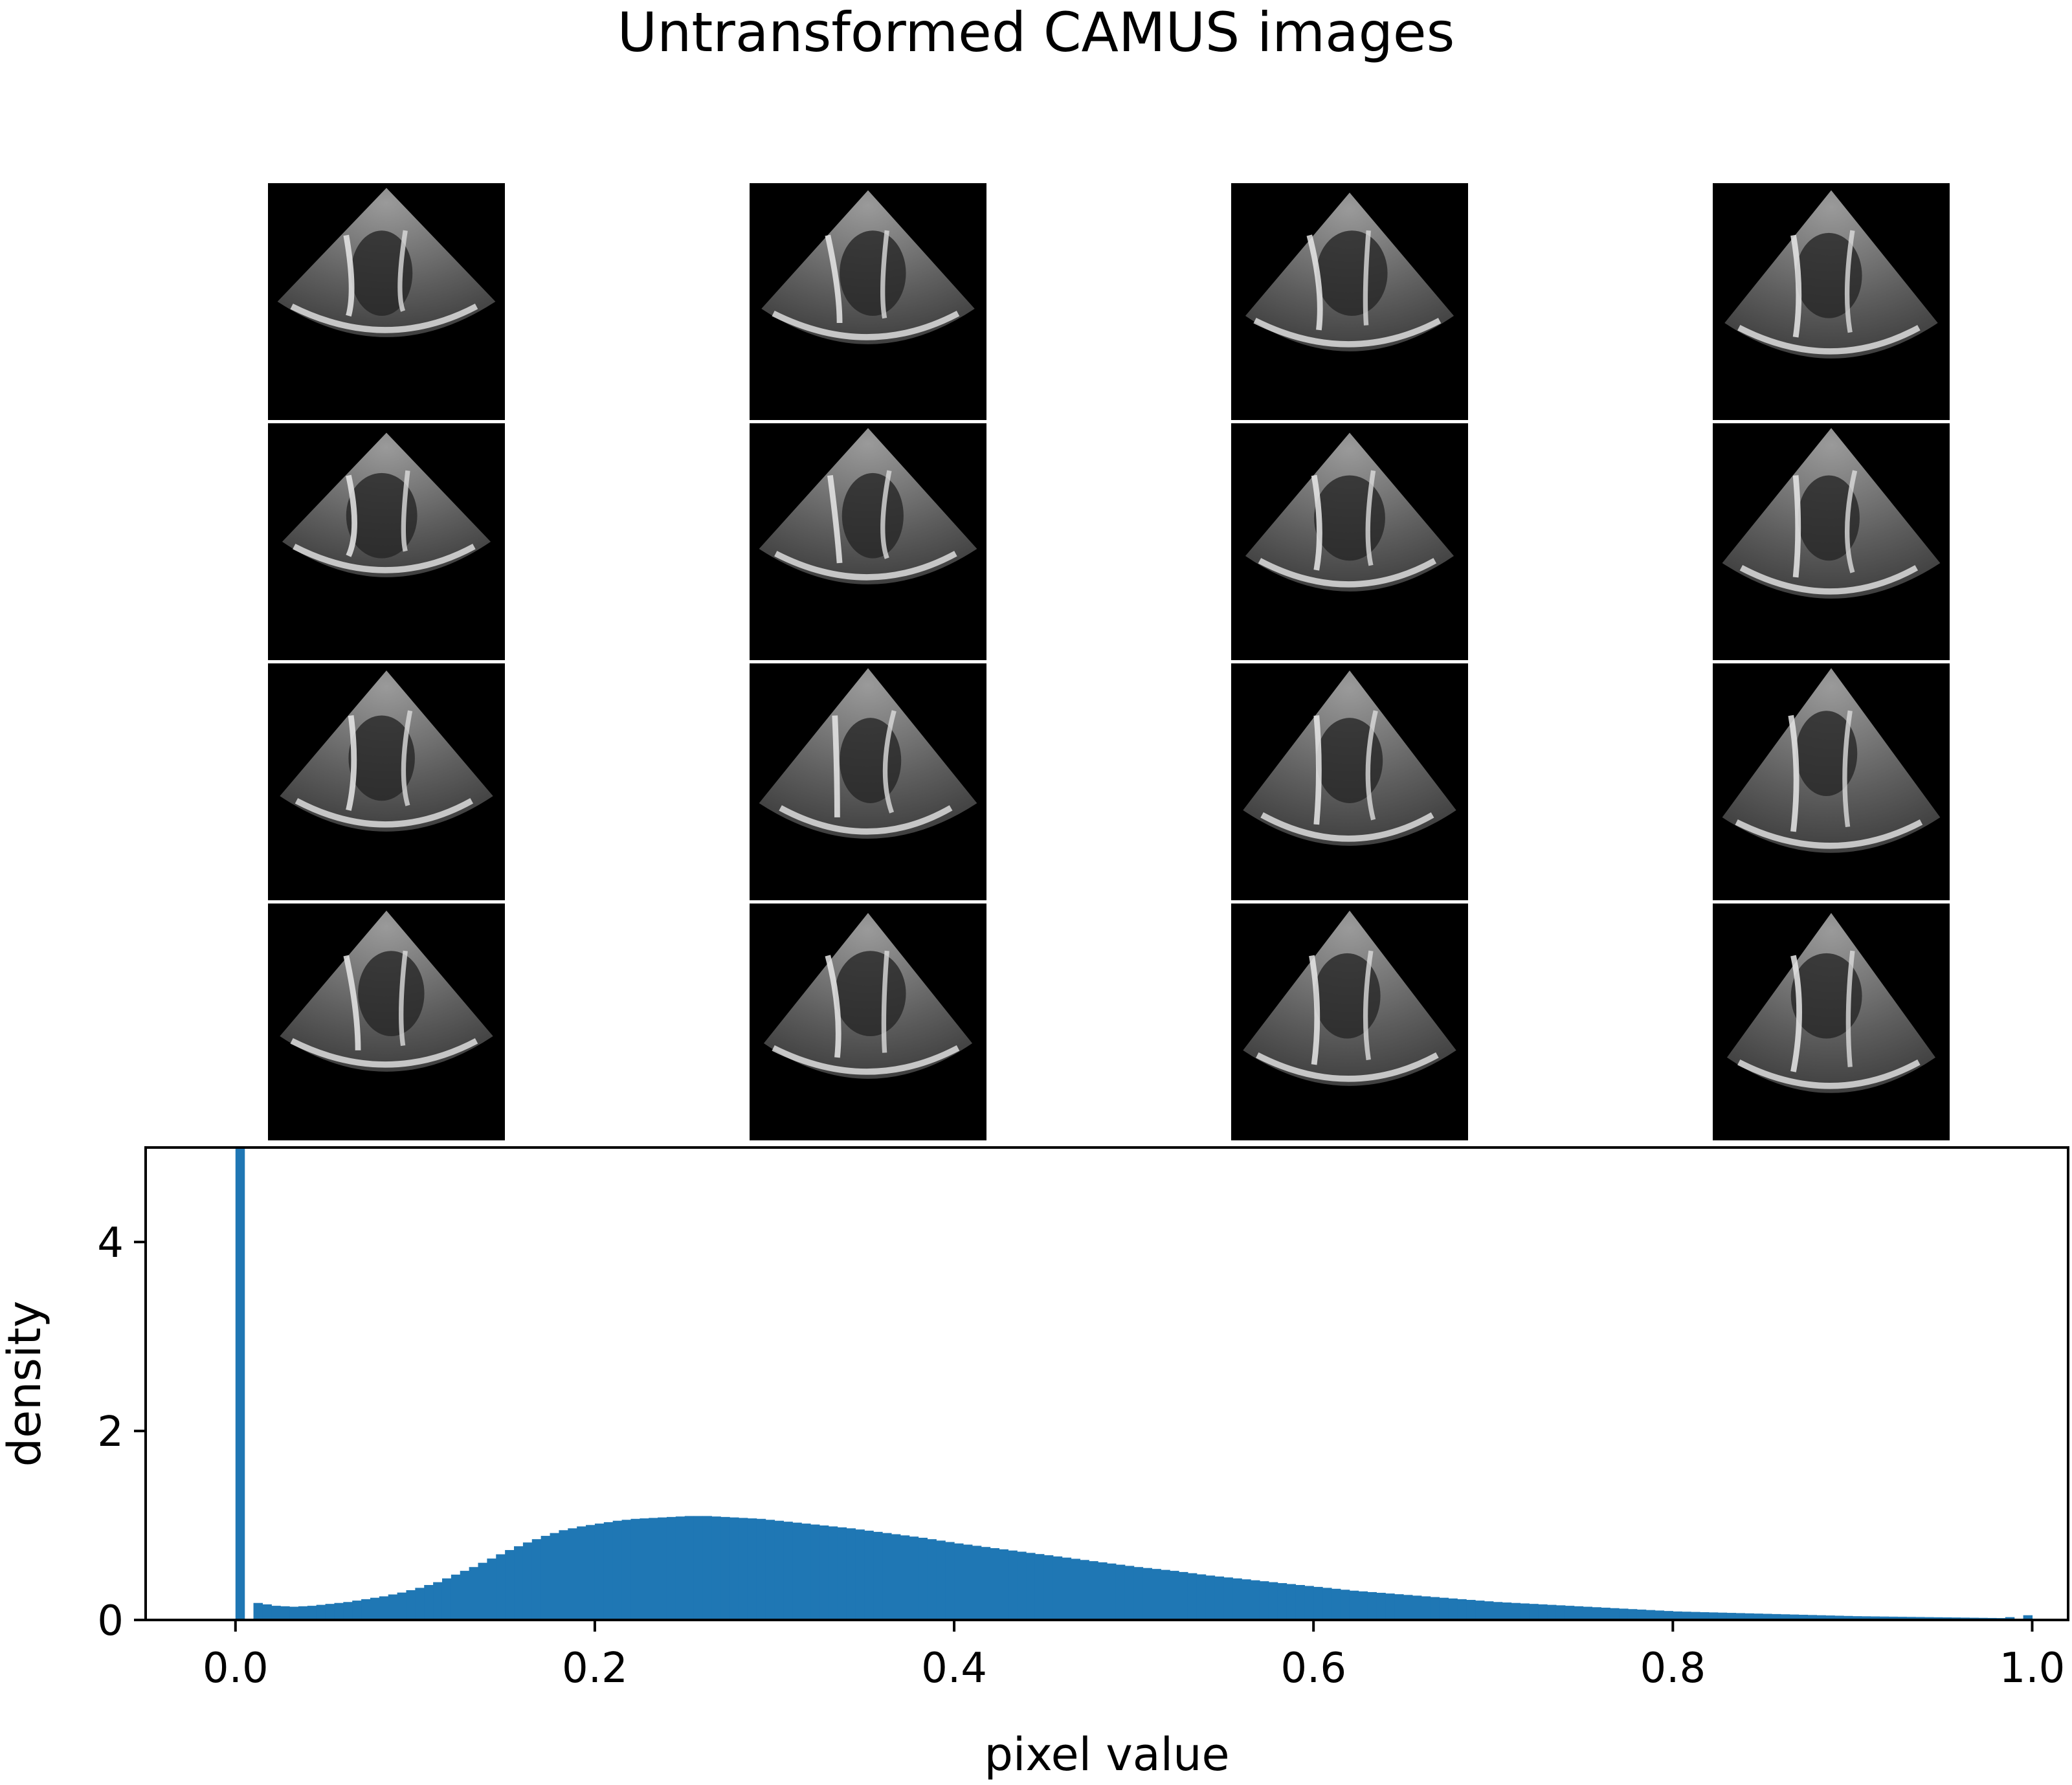 The height and width of the screenshot is (1785, 2072). I want to click on x-axis-ticks: 0.0 0.2 0.4 0.6 0.8 1.0, so click(1134, 1656).